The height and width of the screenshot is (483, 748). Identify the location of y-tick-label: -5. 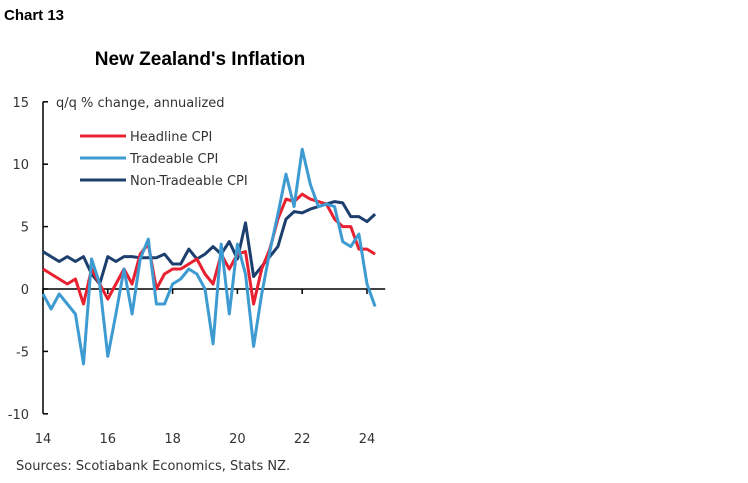
(22, 352).